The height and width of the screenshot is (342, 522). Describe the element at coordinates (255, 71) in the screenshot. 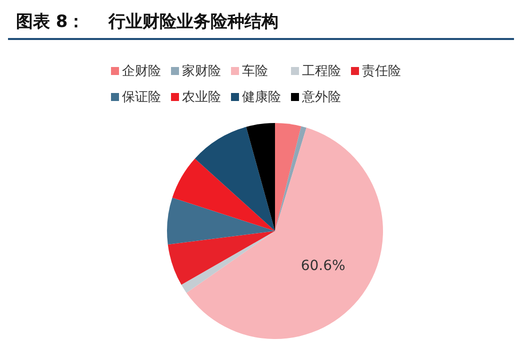

I see `legend-label: 车险` at that location.